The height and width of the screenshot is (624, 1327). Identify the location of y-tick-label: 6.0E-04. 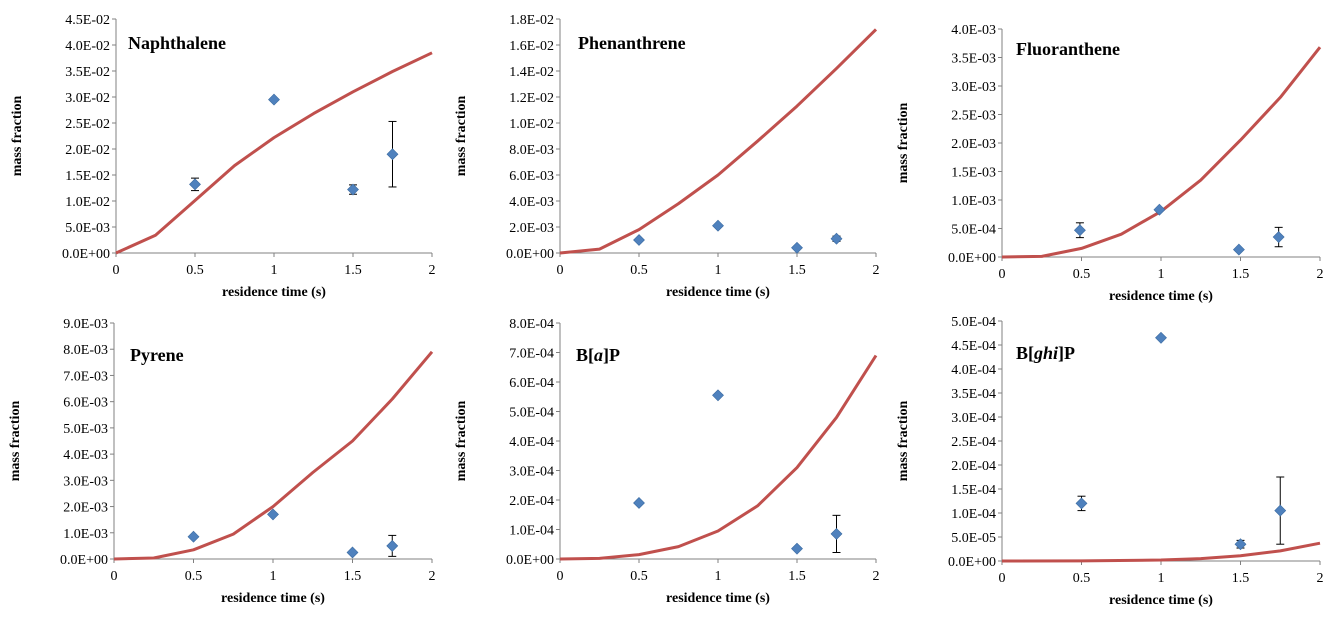
(531, 383).